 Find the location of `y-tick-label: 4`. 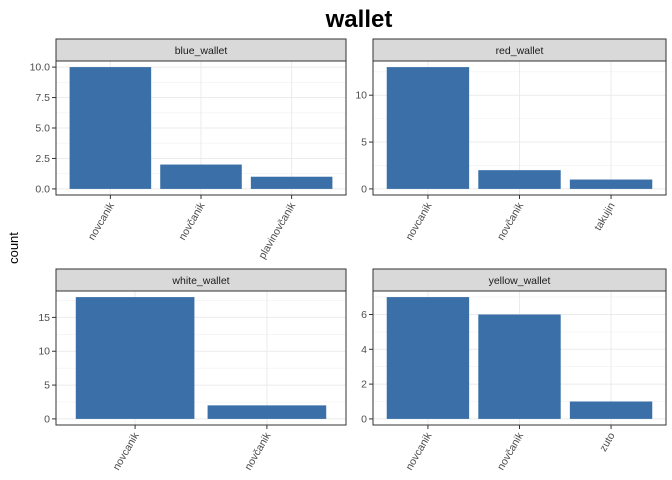

y-tick-label: 4 is located at coordinates (364, 350).